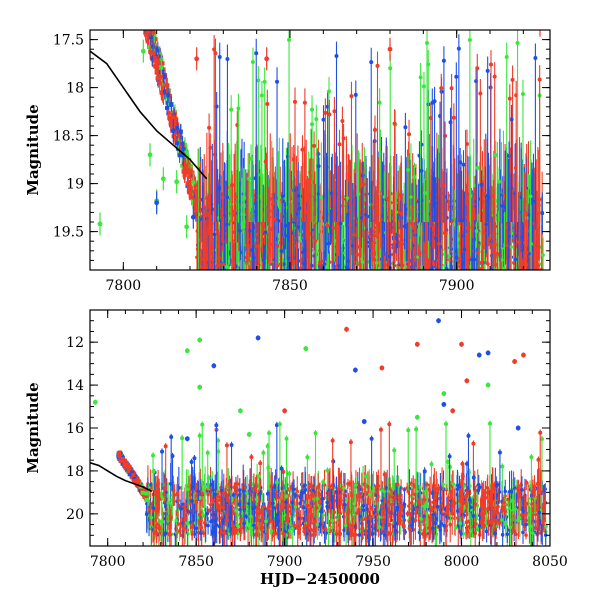 This screenshot has width=600, height=604. What do you see at coordinates (68, 41) in the screenshot?
I see `y-tick-label: 17.5` at bounding box center [68, 41].